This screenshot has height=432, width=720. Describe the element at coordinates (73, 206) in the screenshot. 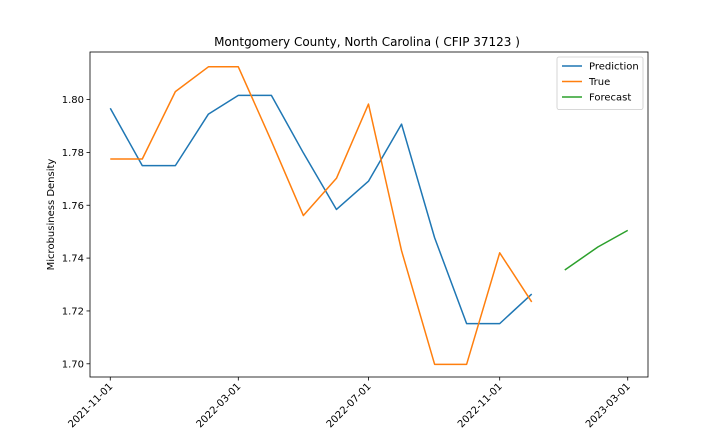

I see `y-tick-label: 1.76` at that location.